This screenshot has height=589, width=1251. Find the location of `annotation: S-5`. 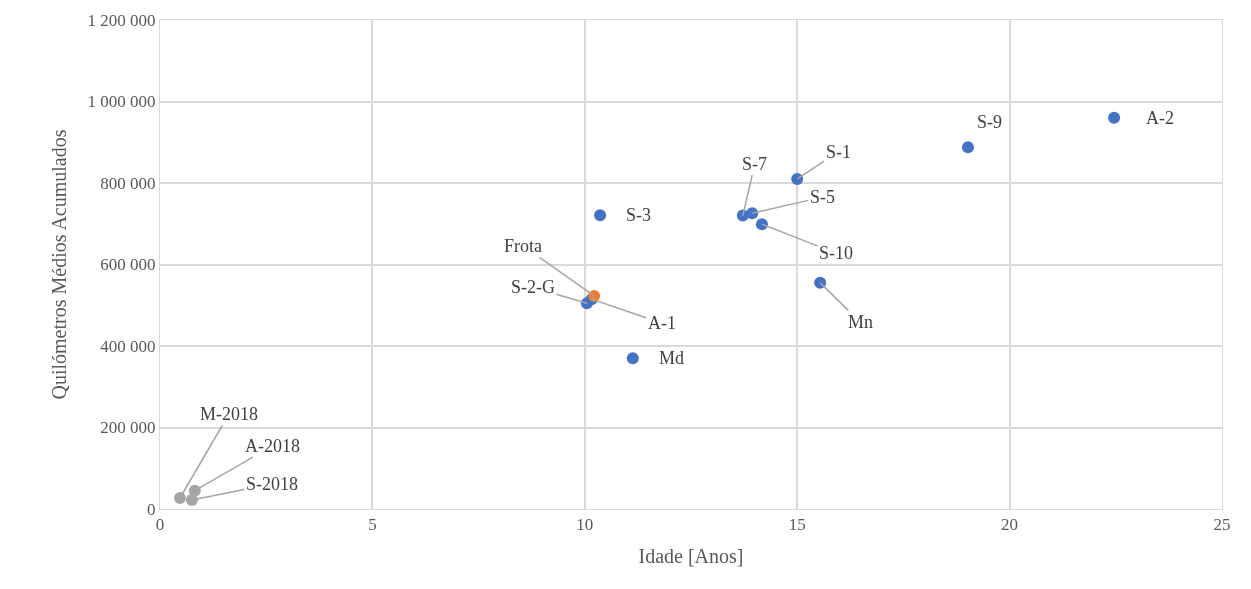

annotation: S-5 is located at coordinates (823, 197).